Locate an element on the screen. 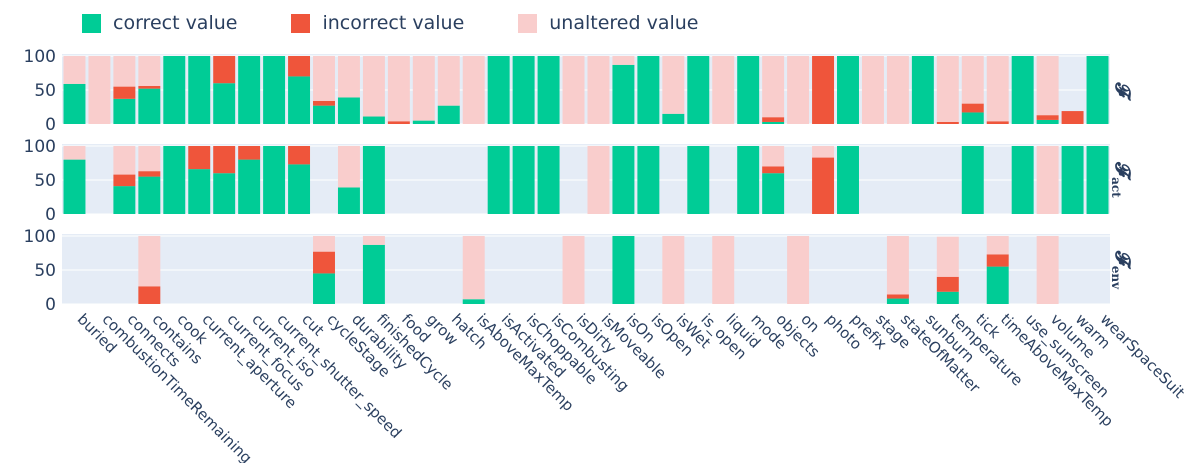 The height and width of the screenshot is (463, 1194). bar-correct-cycleStage is located at coordinates (324, 288).